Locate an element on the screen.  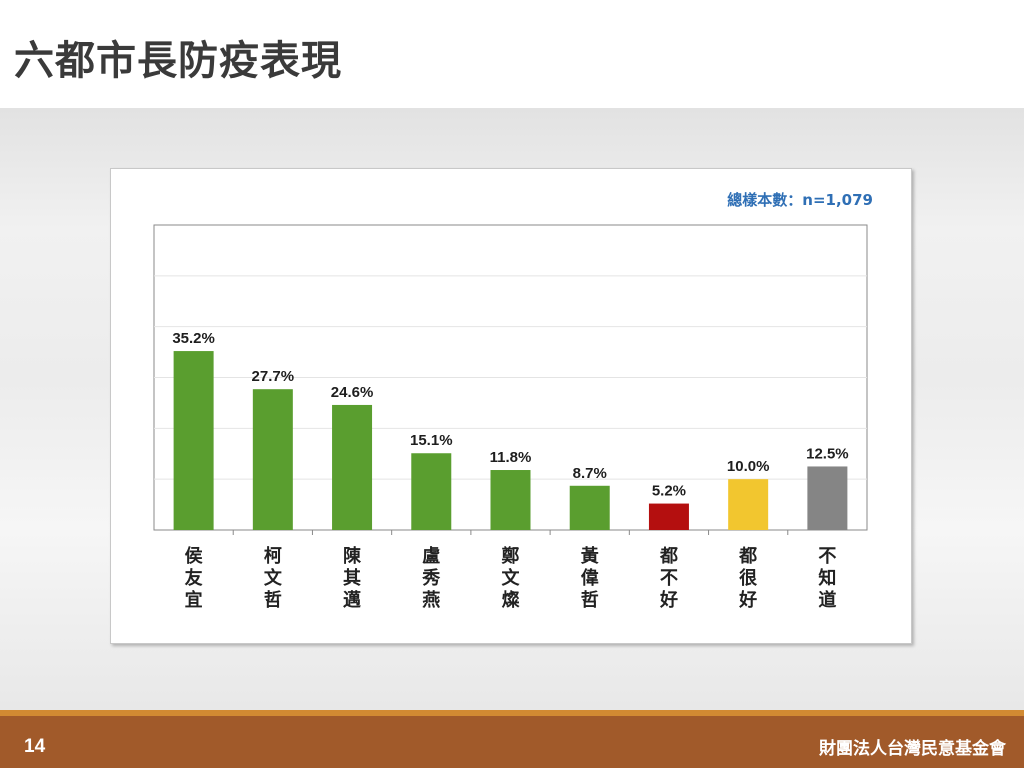
category-label-3: 陳其邁 is located at coordinates (352, 578).